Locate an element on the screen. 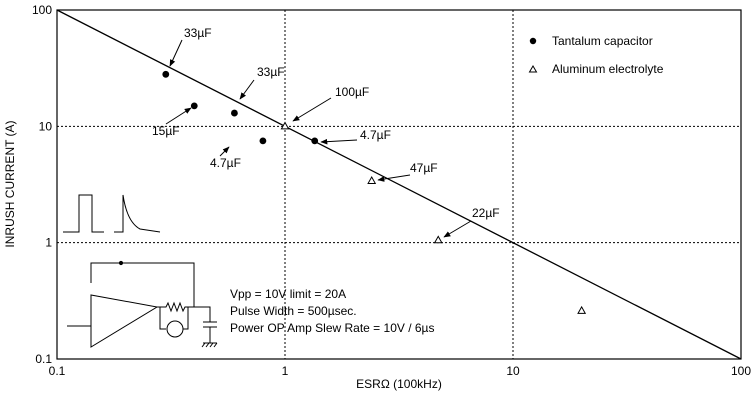  ground-icon is located at coordinates (209, 345).